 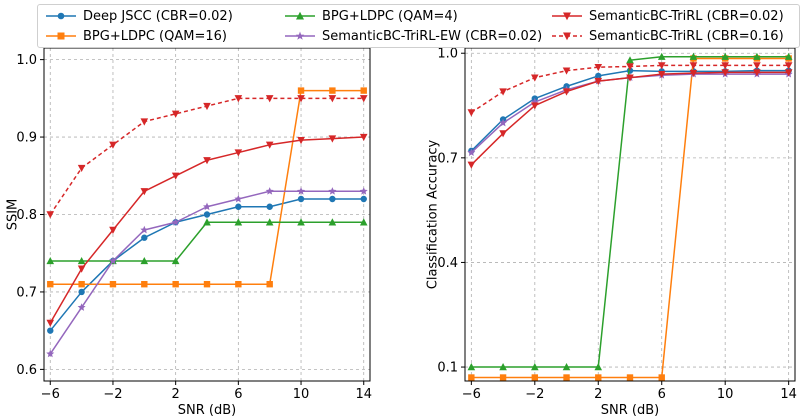 What do you see at coordinates (207, 410) in the screenshot?
I see `x-axis-label: SNR (dB)` at bounding box center [207, 410].